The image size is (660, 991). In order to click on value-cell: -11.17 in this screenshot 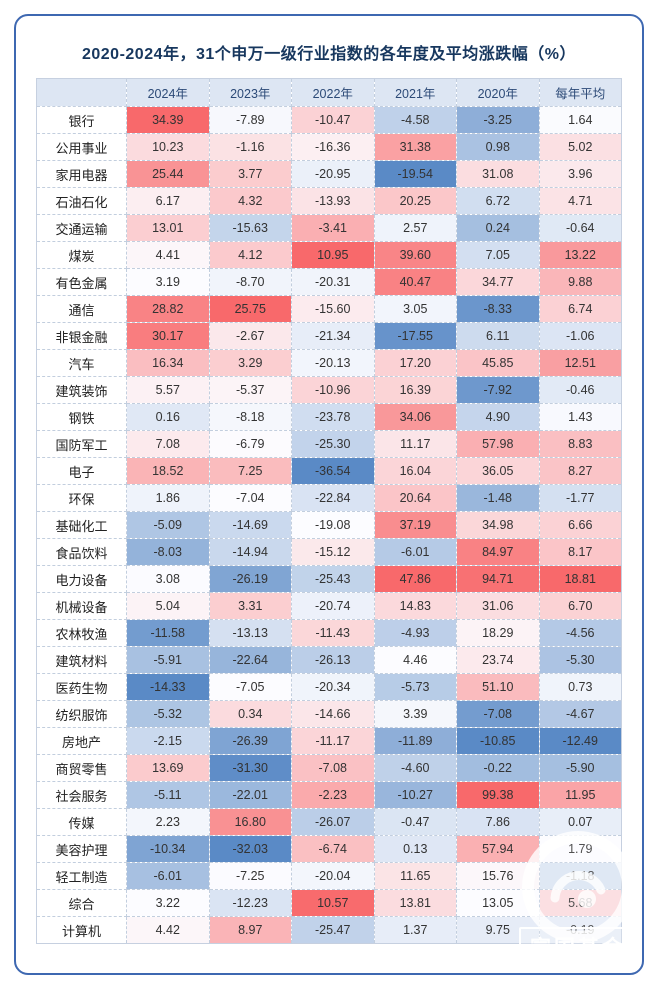, I will do `click(333, 741)`.